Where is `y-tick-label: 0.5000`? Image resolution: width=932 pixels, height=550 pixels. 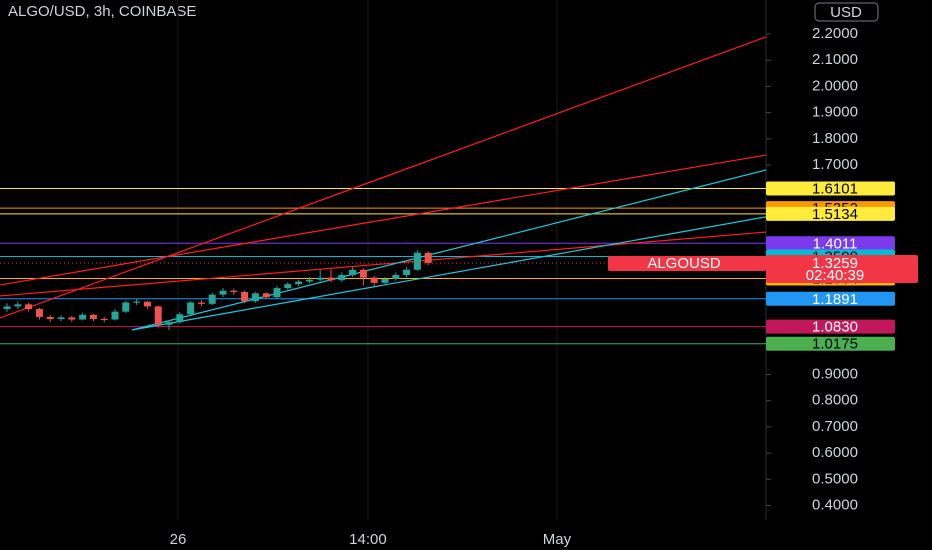 y-tick-label: 0.5000 is located at coordinates (835, 478).